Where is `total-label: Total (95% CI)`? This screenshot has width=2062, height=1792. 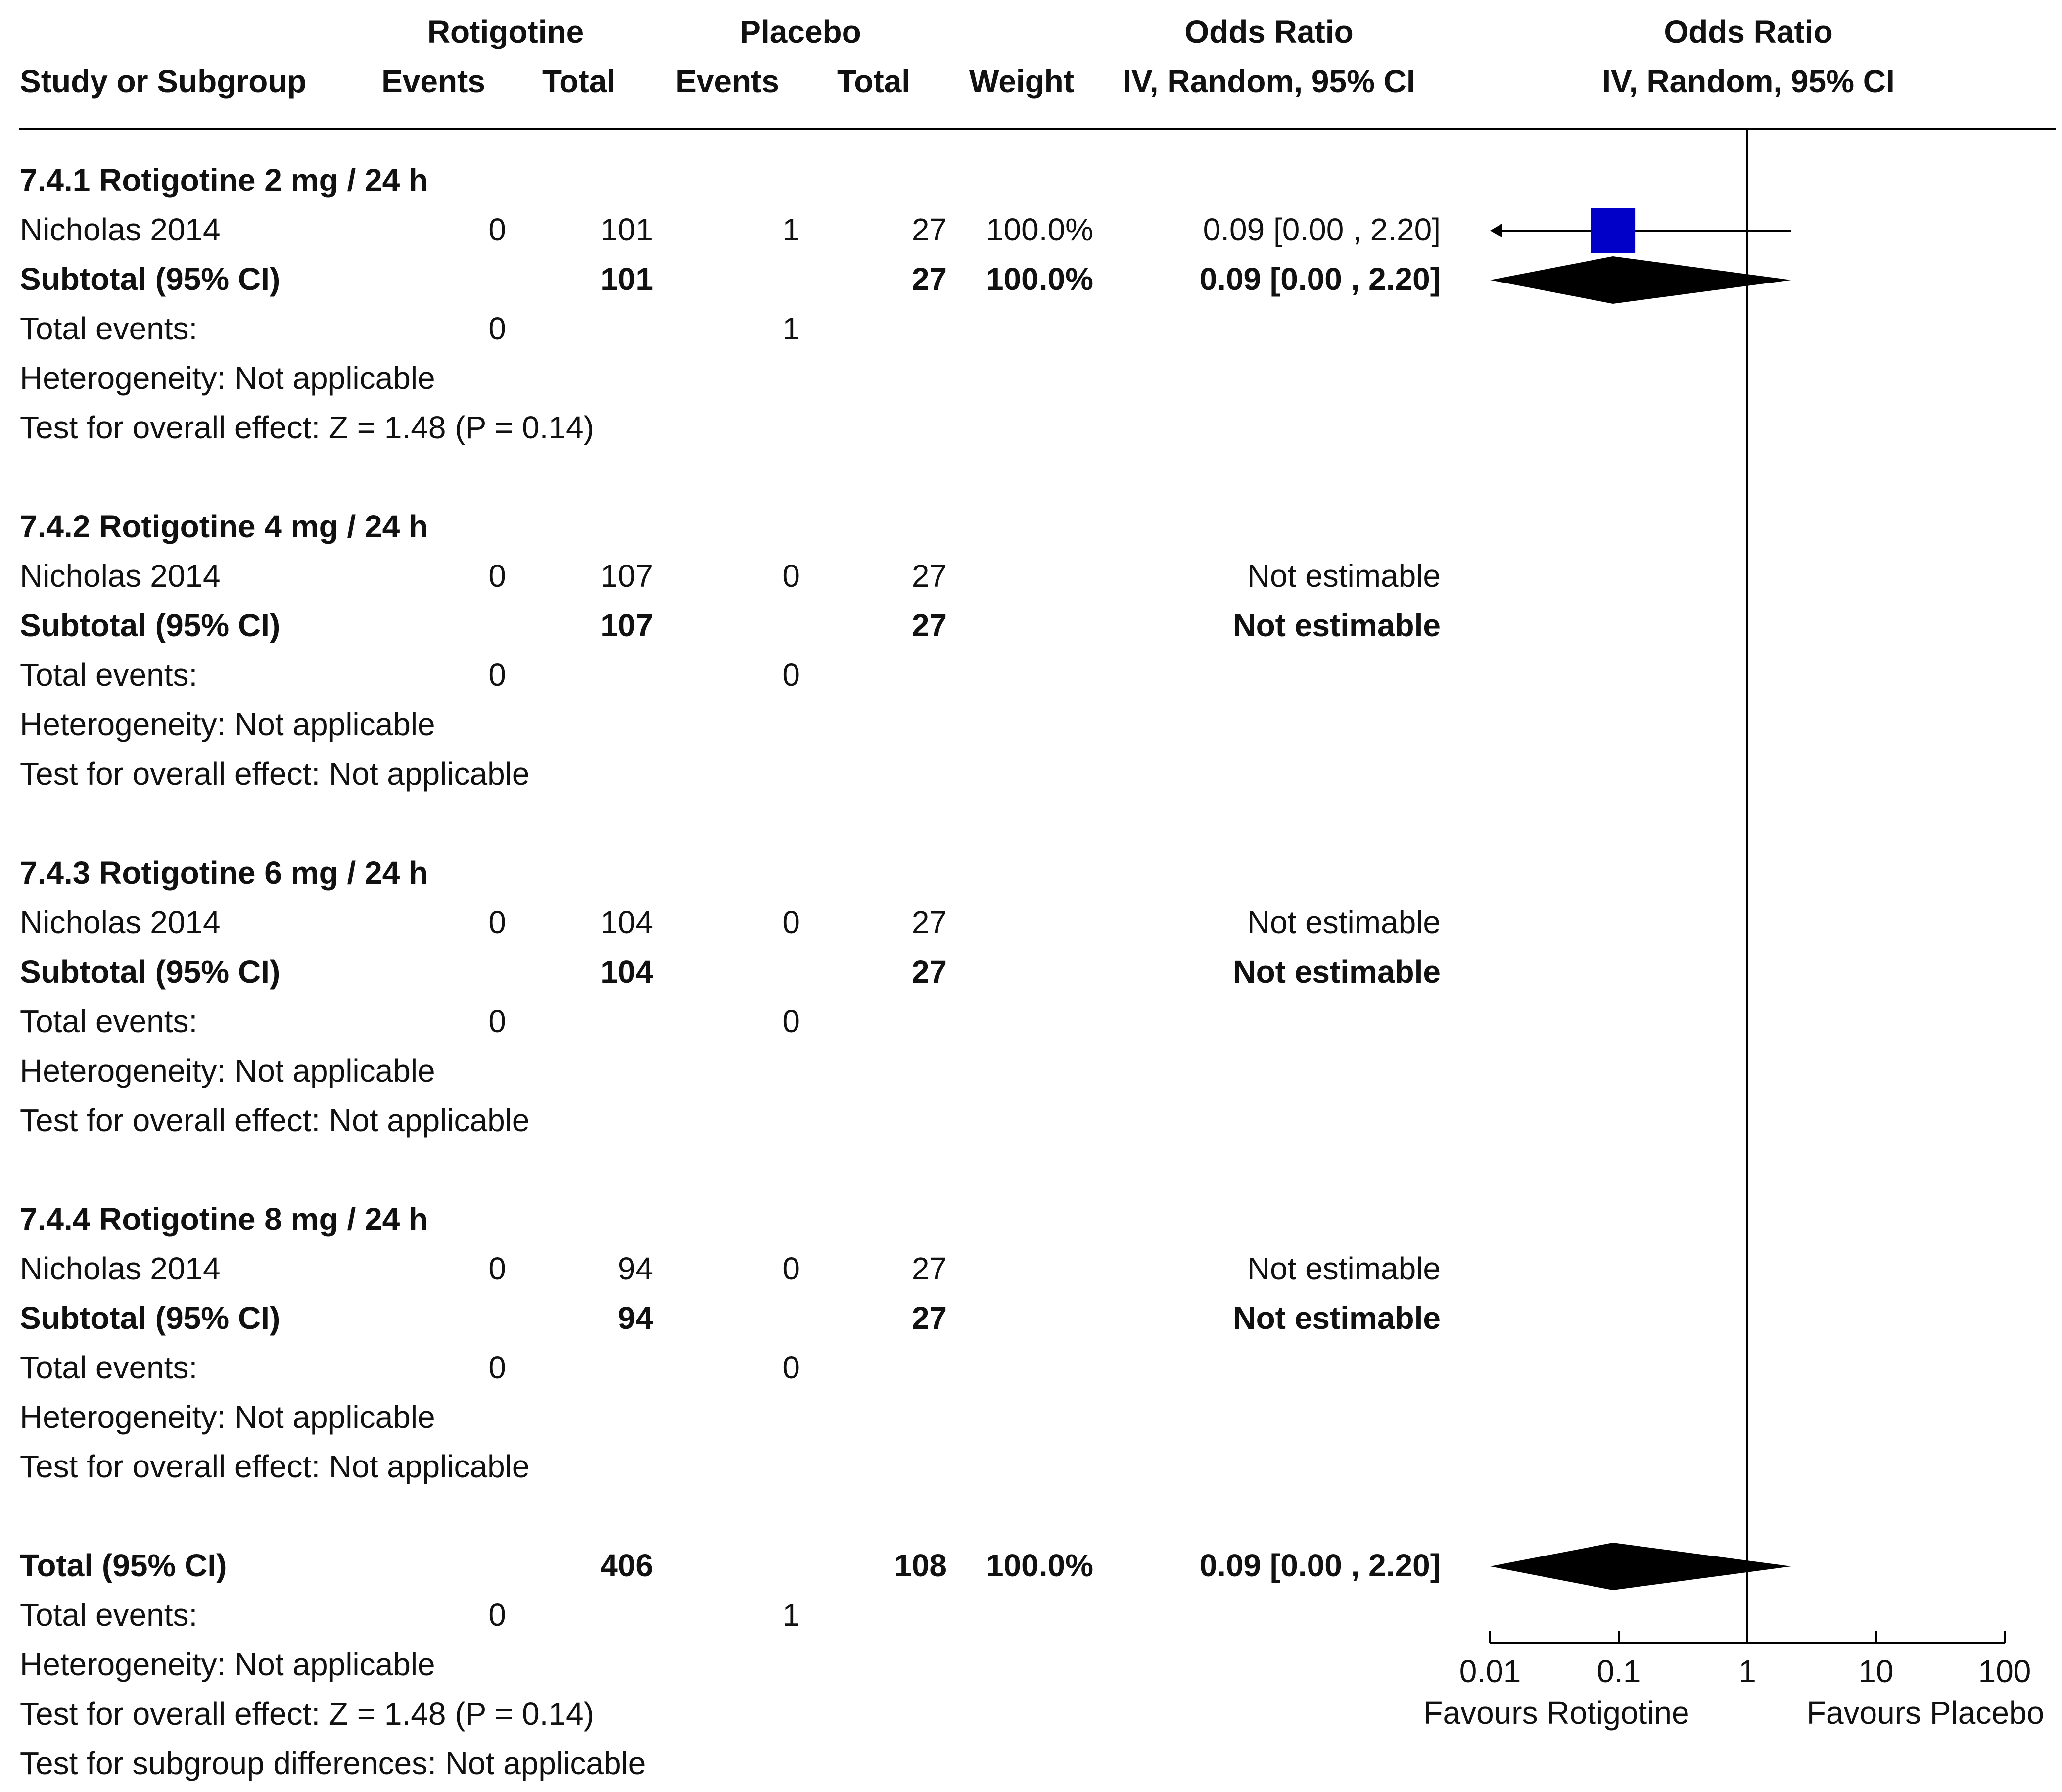 total-label: Total (95% CI) is located at coordinates (124, 1566).